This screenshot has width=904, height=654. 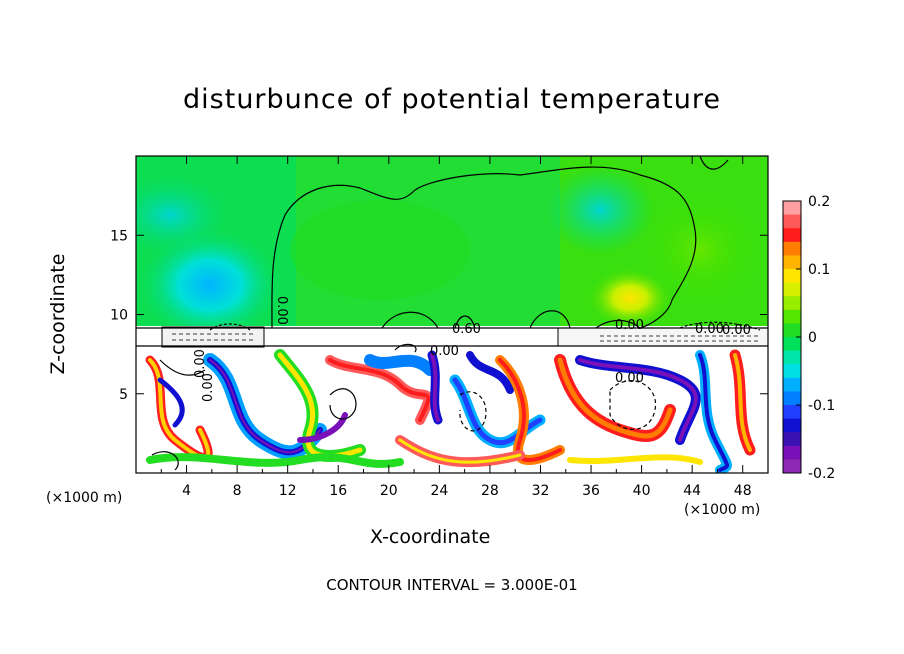 What do you see at coordinates (450, 411) in the screenshot?
I see `turbulent-eddies` at bounding box center [450, 411].